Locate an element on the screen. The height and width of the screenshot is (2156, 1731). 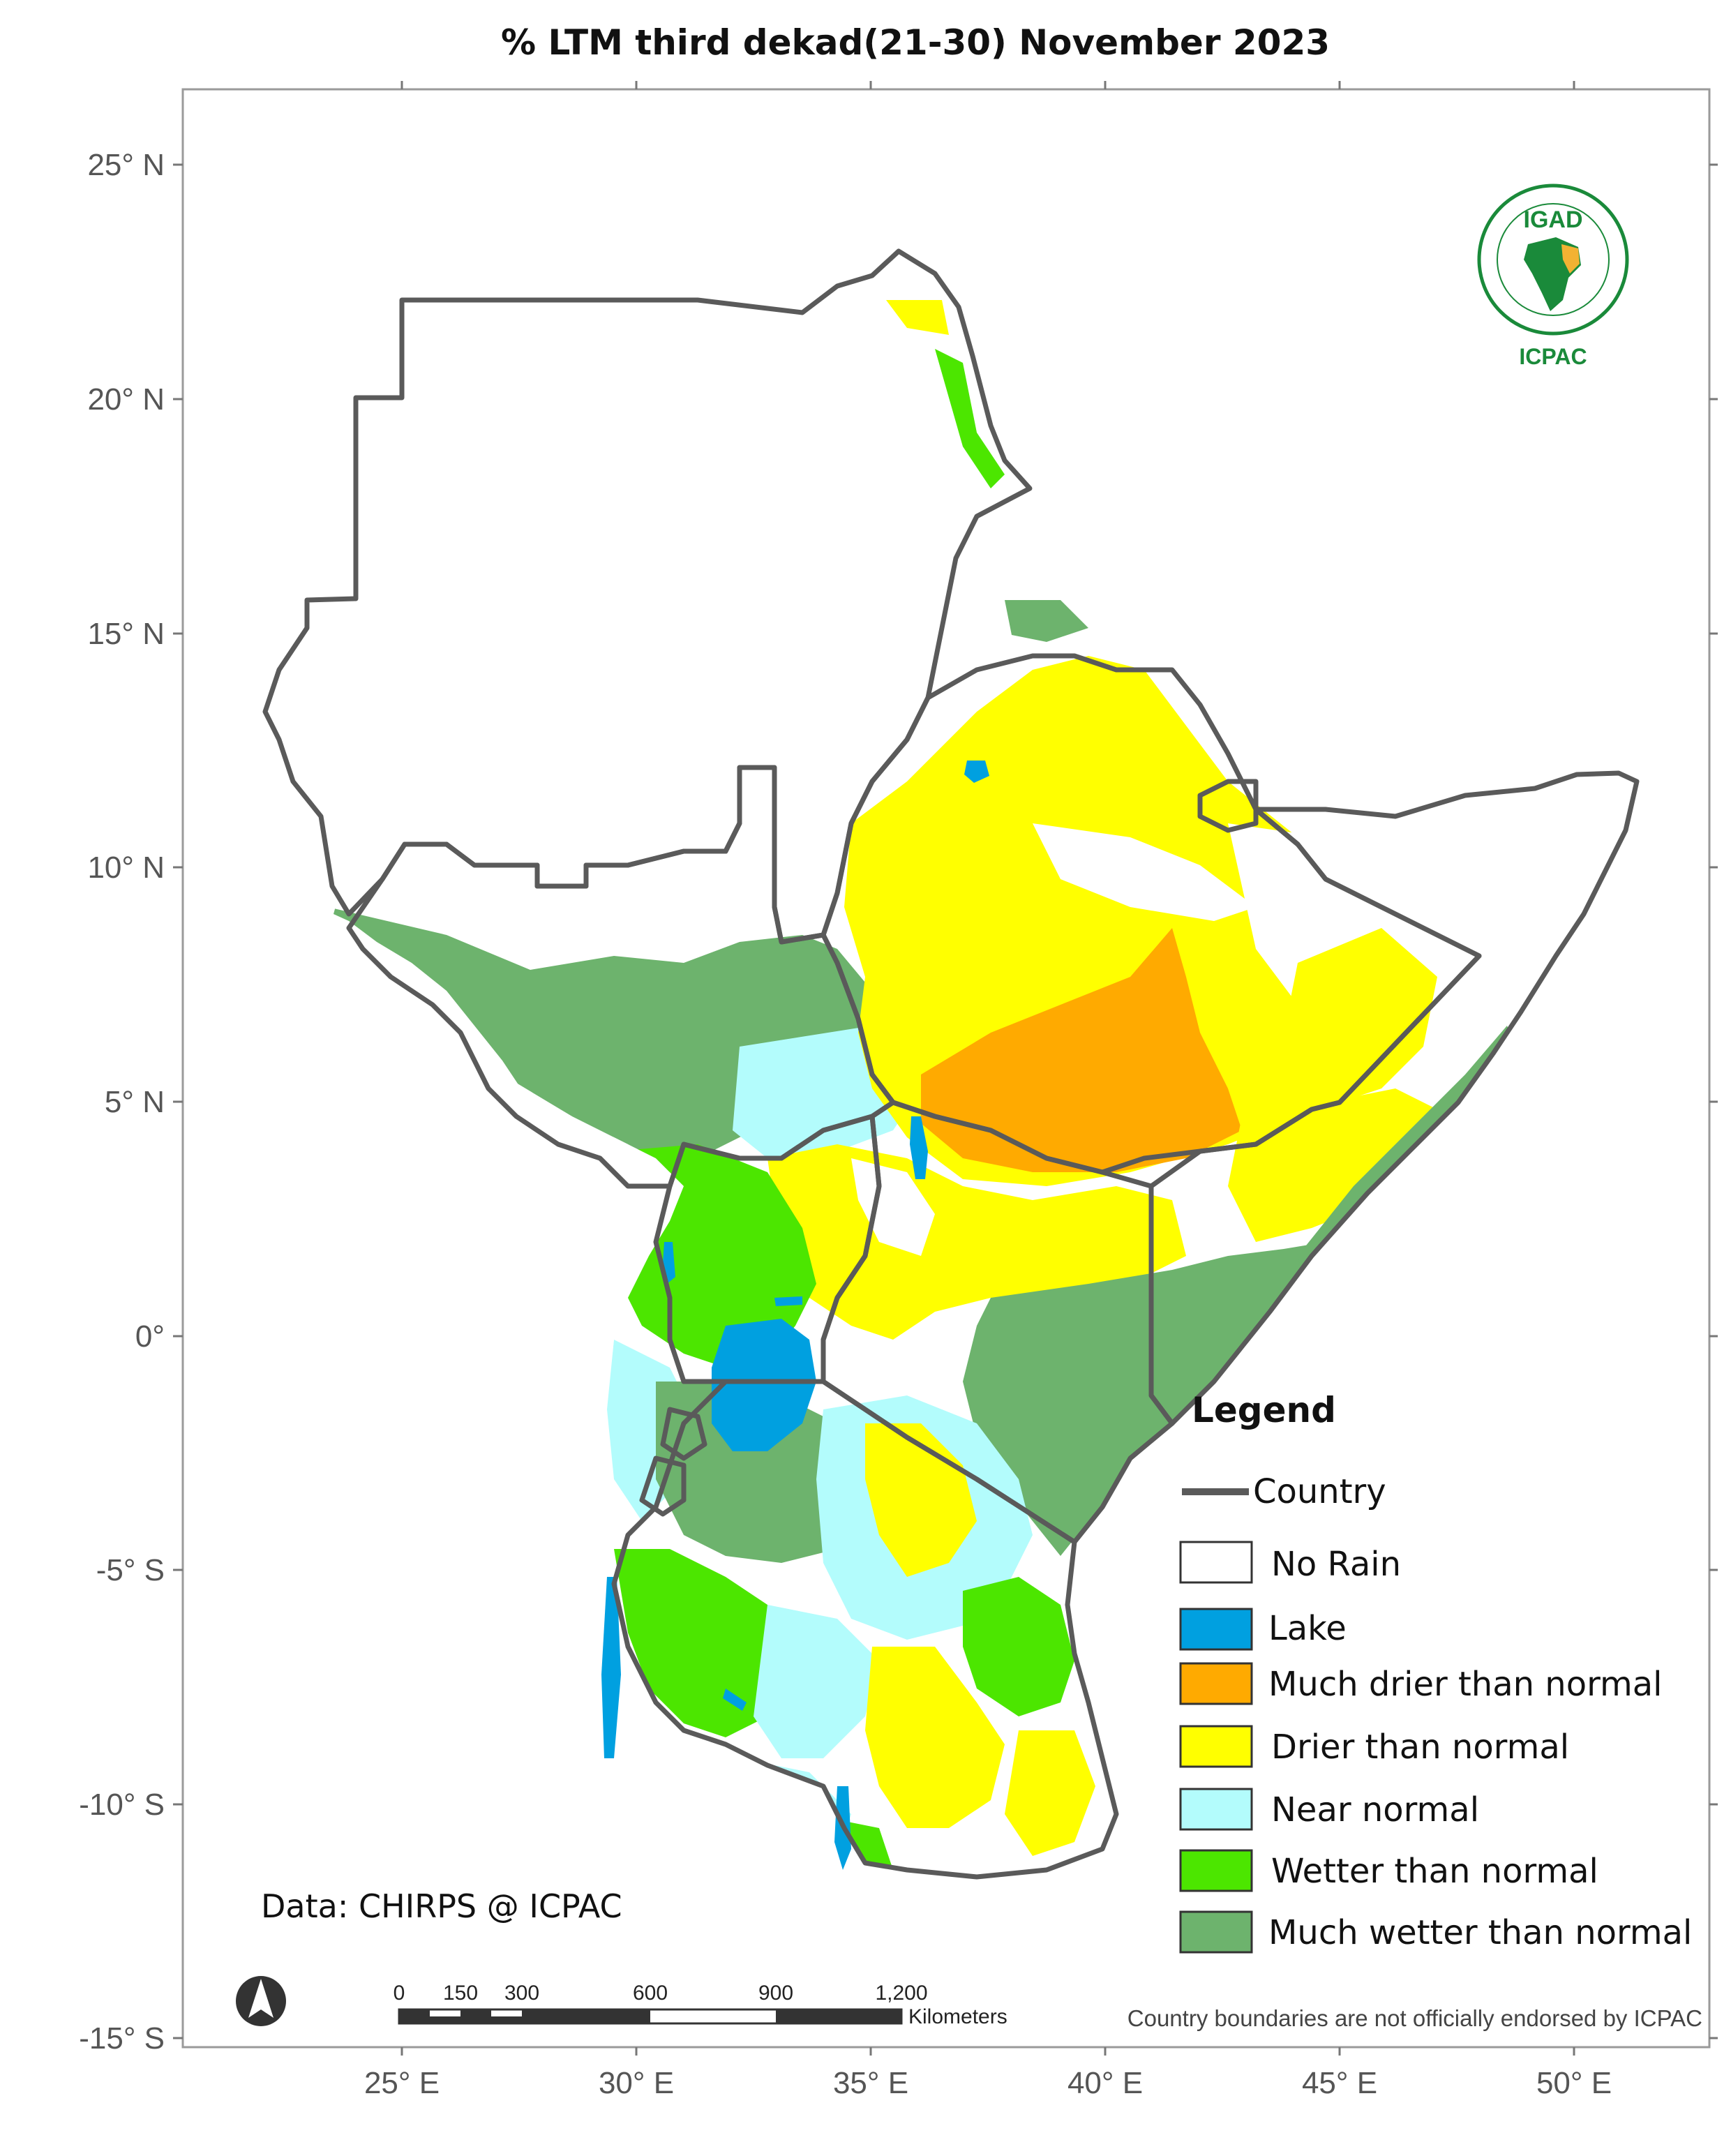
legend-label-much-wetter: Much wetter than normal is located at coordinates (1480, 1932).